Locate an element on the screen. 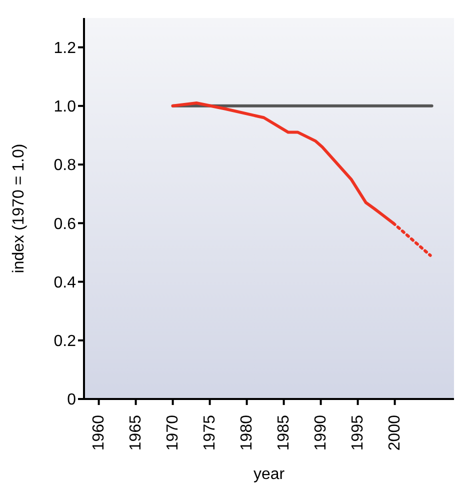 This screenshot has width=472, height=497. x-tick-label: 1985 is located at coordinates (283, 432).